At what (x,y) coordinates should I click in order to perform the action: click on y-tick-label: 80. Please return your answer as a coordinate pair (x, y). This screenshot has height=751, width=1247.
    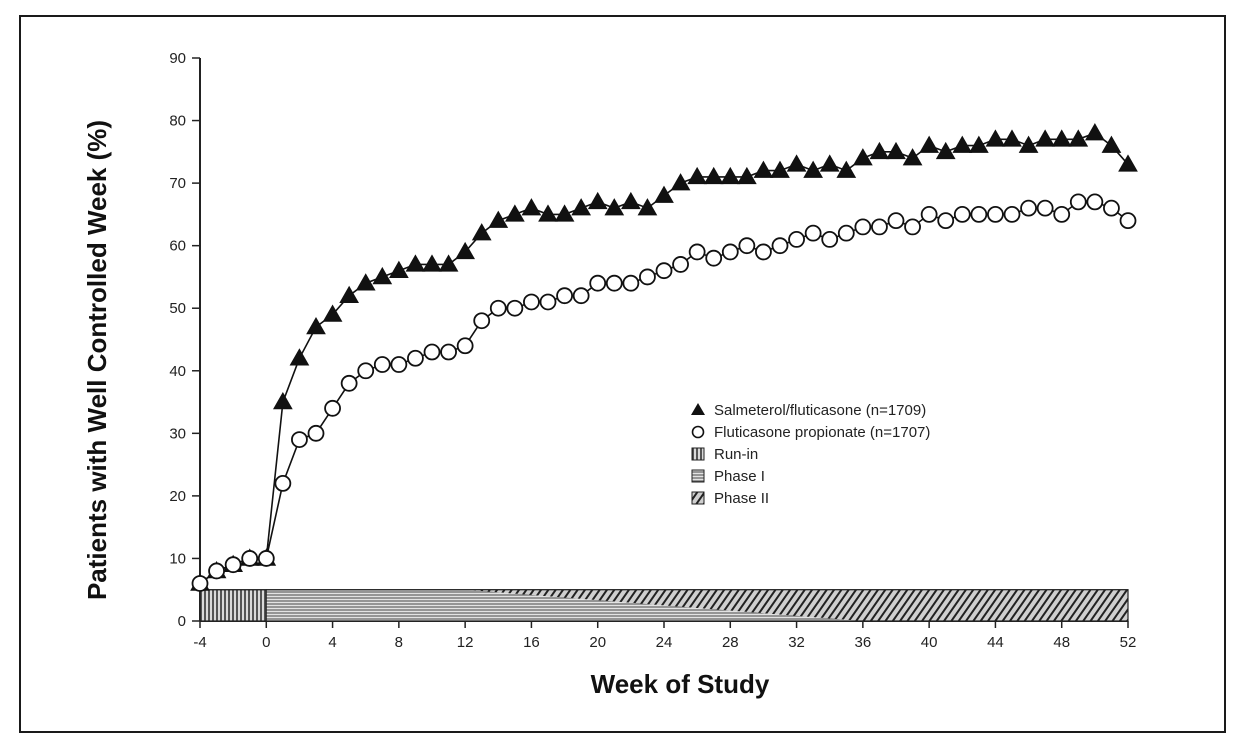
    Looking at the image, I should click on (177, 121).